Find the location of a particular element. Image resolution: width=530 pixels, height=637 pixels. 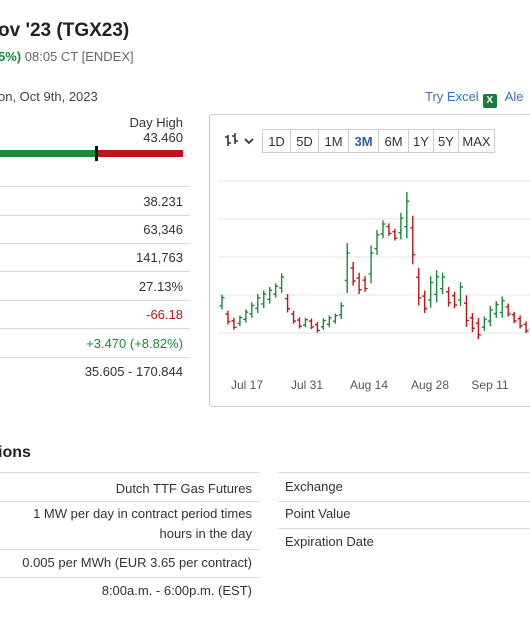

stat-value: 38.231 is located at coordinates (163, 201).